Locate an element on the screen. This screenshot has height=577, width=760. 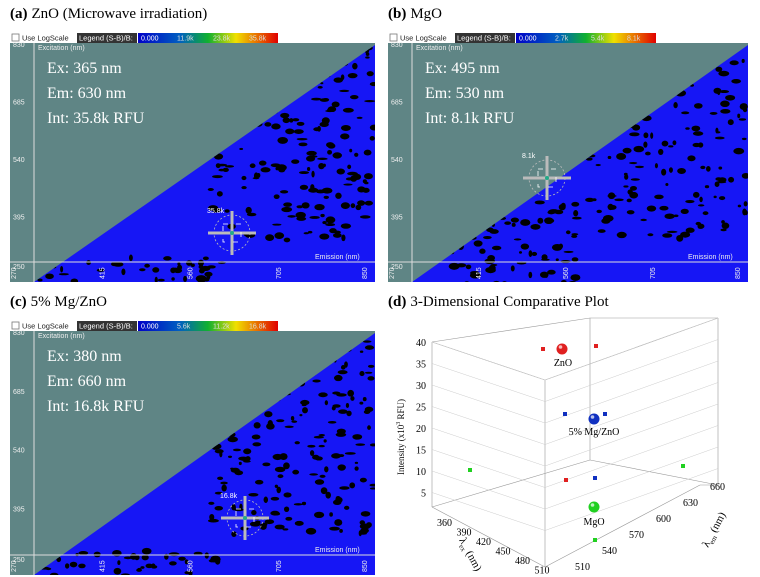
x-tick-label: 415 is located at coordinates (479, 273).